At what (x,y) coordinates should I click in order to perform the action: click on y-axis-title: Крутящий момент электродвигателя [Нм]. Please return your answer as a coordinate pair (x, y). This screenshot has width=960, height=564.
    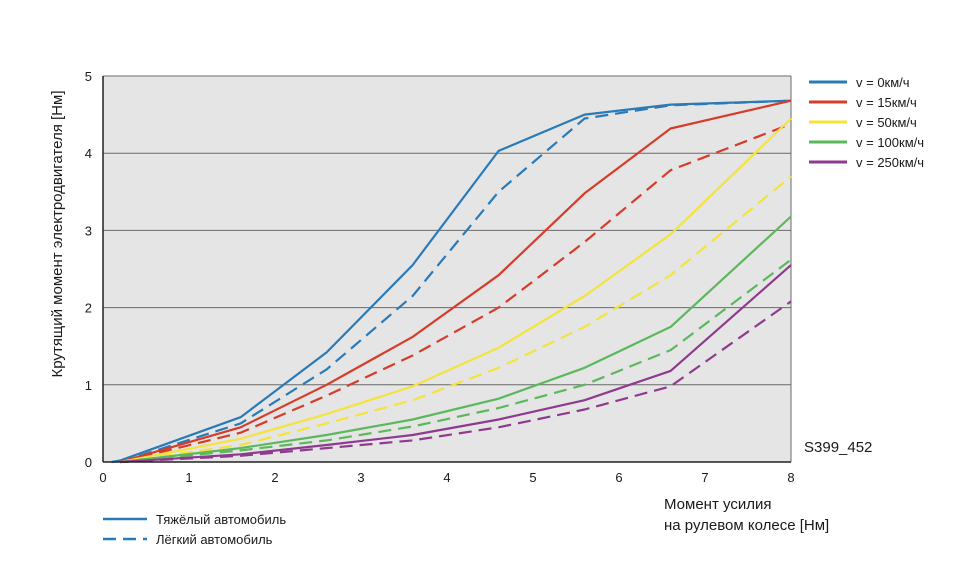
    Looking at the image, I should click on (57, 234).